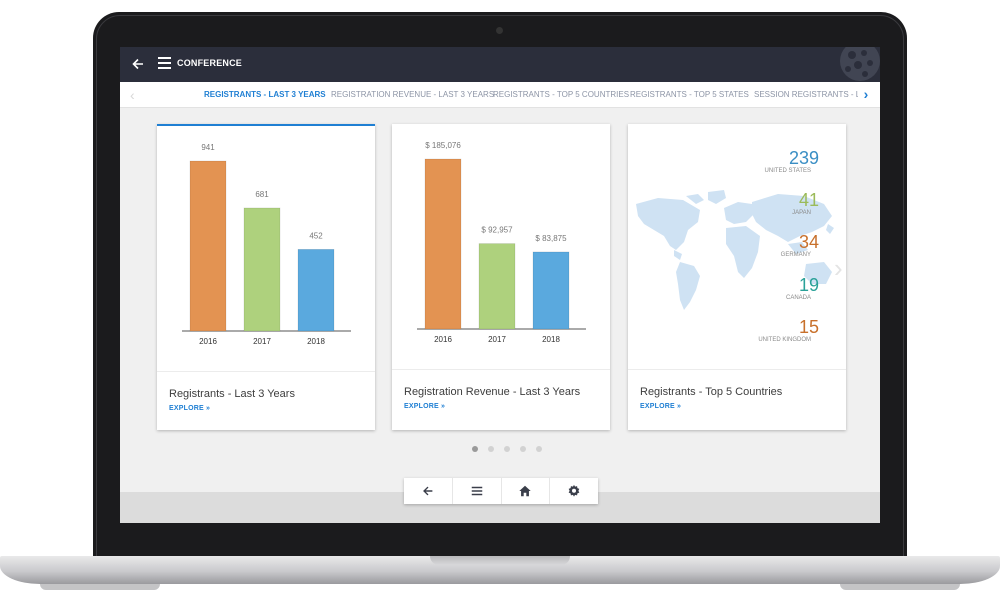 Image resolution: width=1000 pixels, height=600 pixels. Describe the element at coordinates (860, 64) in the screenshot. I see `logo-icon` at that location.